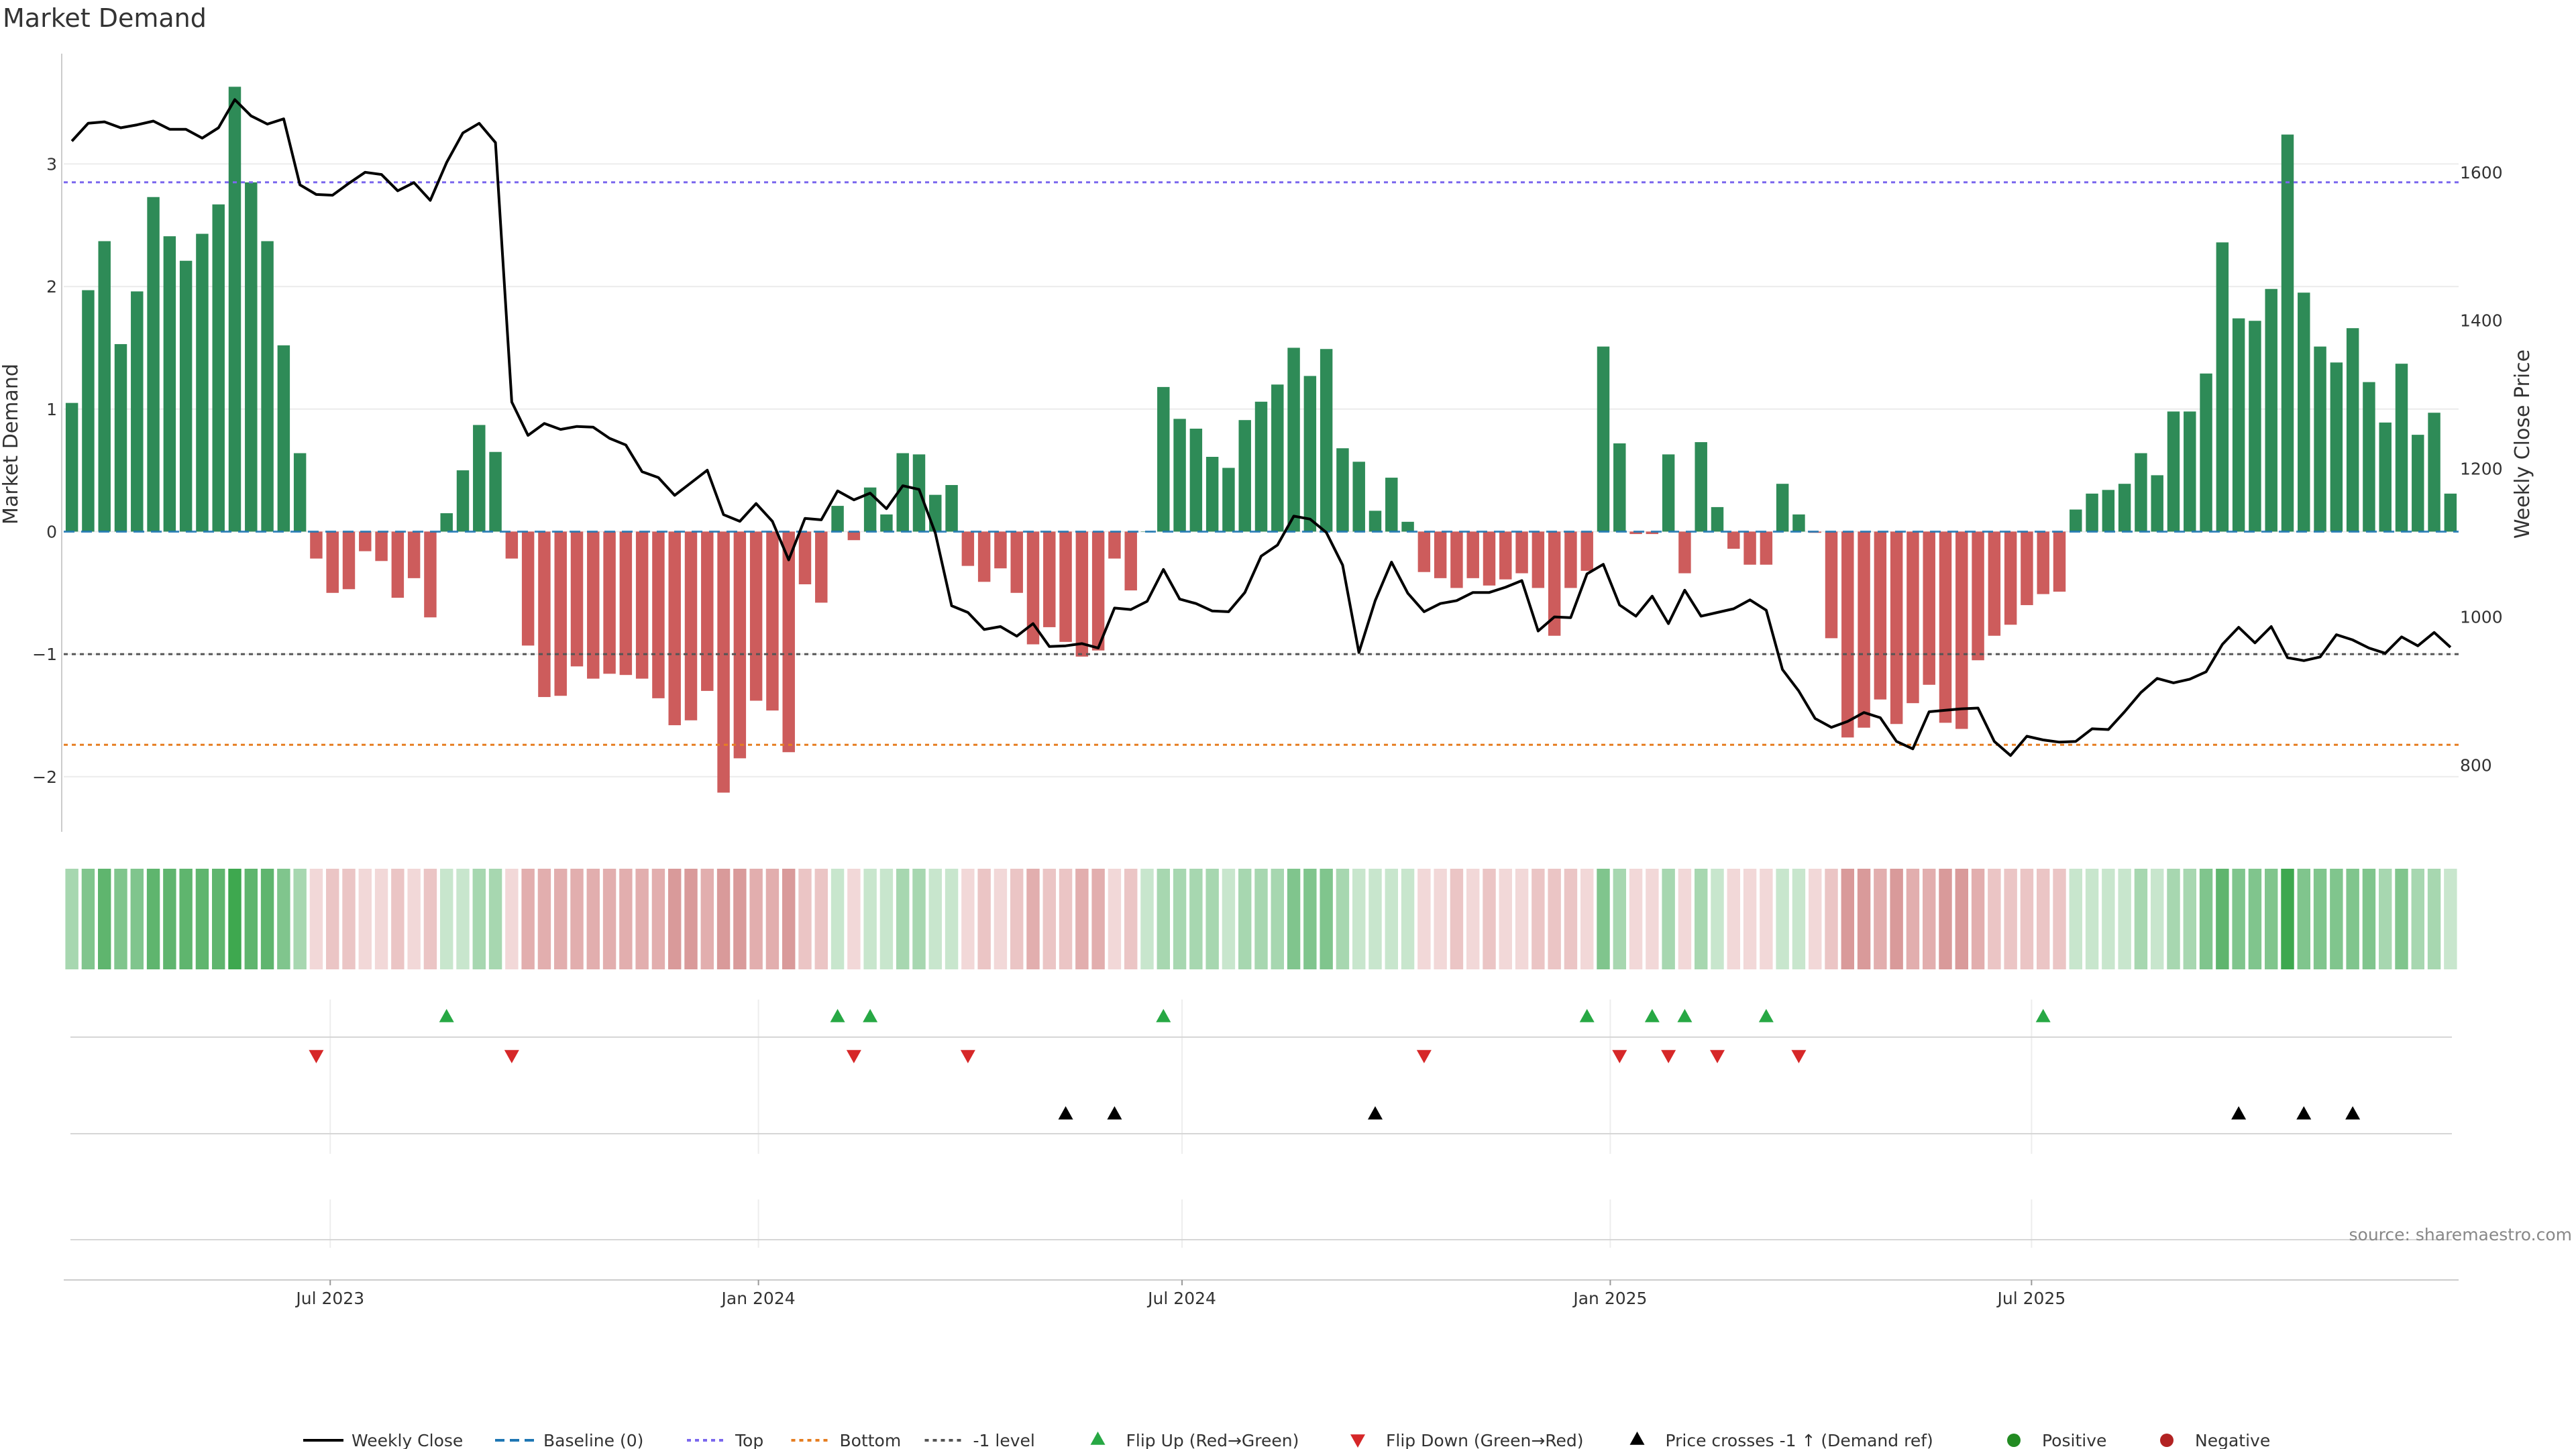  I want to click on demand-heat-strip, so click(1261, 919).